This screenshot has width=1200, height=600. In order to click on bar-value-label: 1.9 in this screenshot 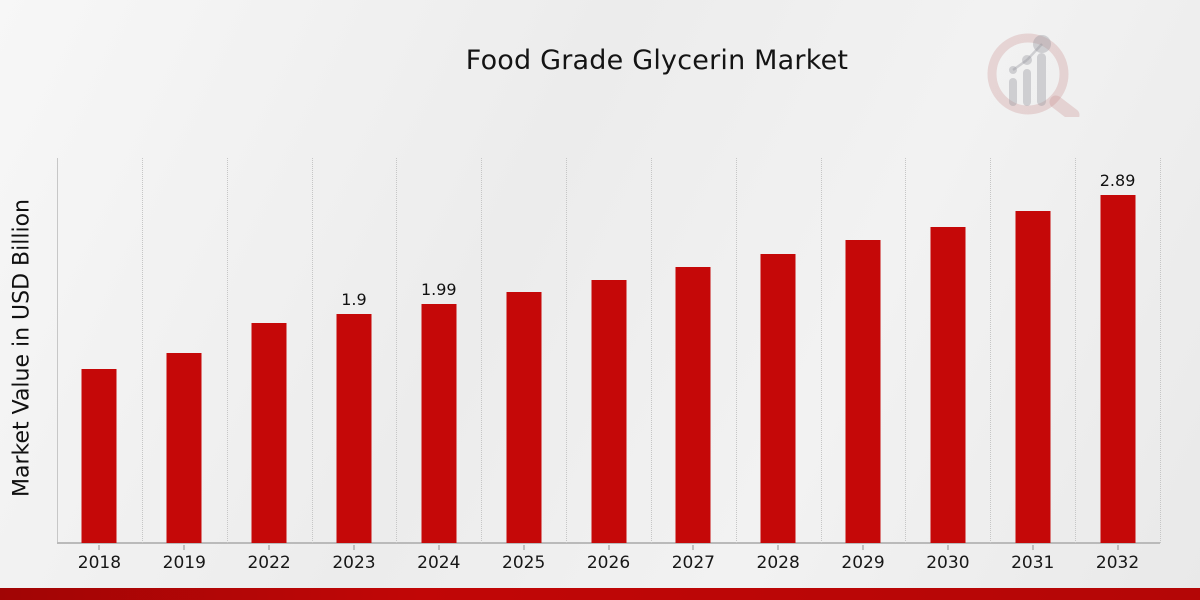, I will do `click(354, 300)`.